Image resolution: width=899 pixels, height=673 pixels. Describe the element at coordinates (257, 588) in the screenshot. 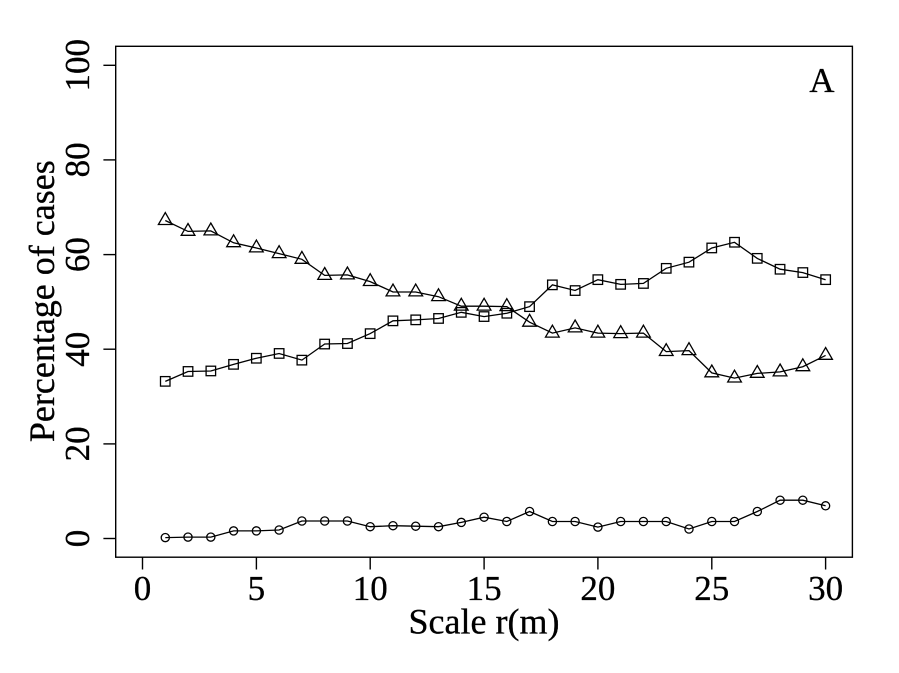

I see `svg-text: 5` at that location.